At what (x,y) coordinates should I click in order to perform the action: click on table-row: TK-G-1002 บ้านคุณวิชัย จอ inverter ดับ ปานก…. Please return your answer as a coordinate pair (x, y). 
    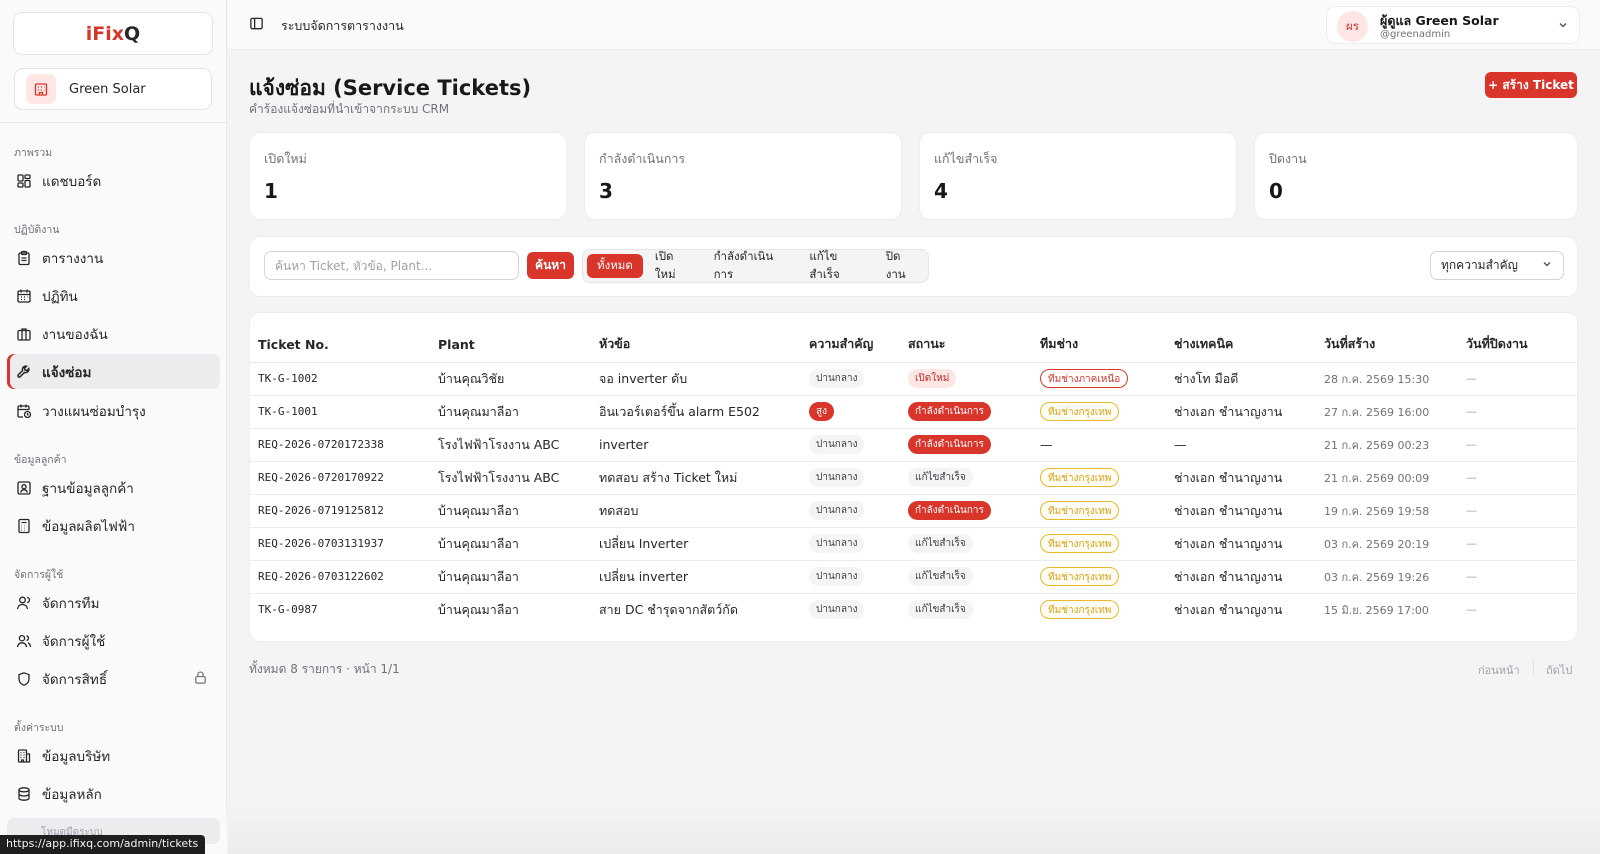
    Looking at the image, I should click on (913, 379).